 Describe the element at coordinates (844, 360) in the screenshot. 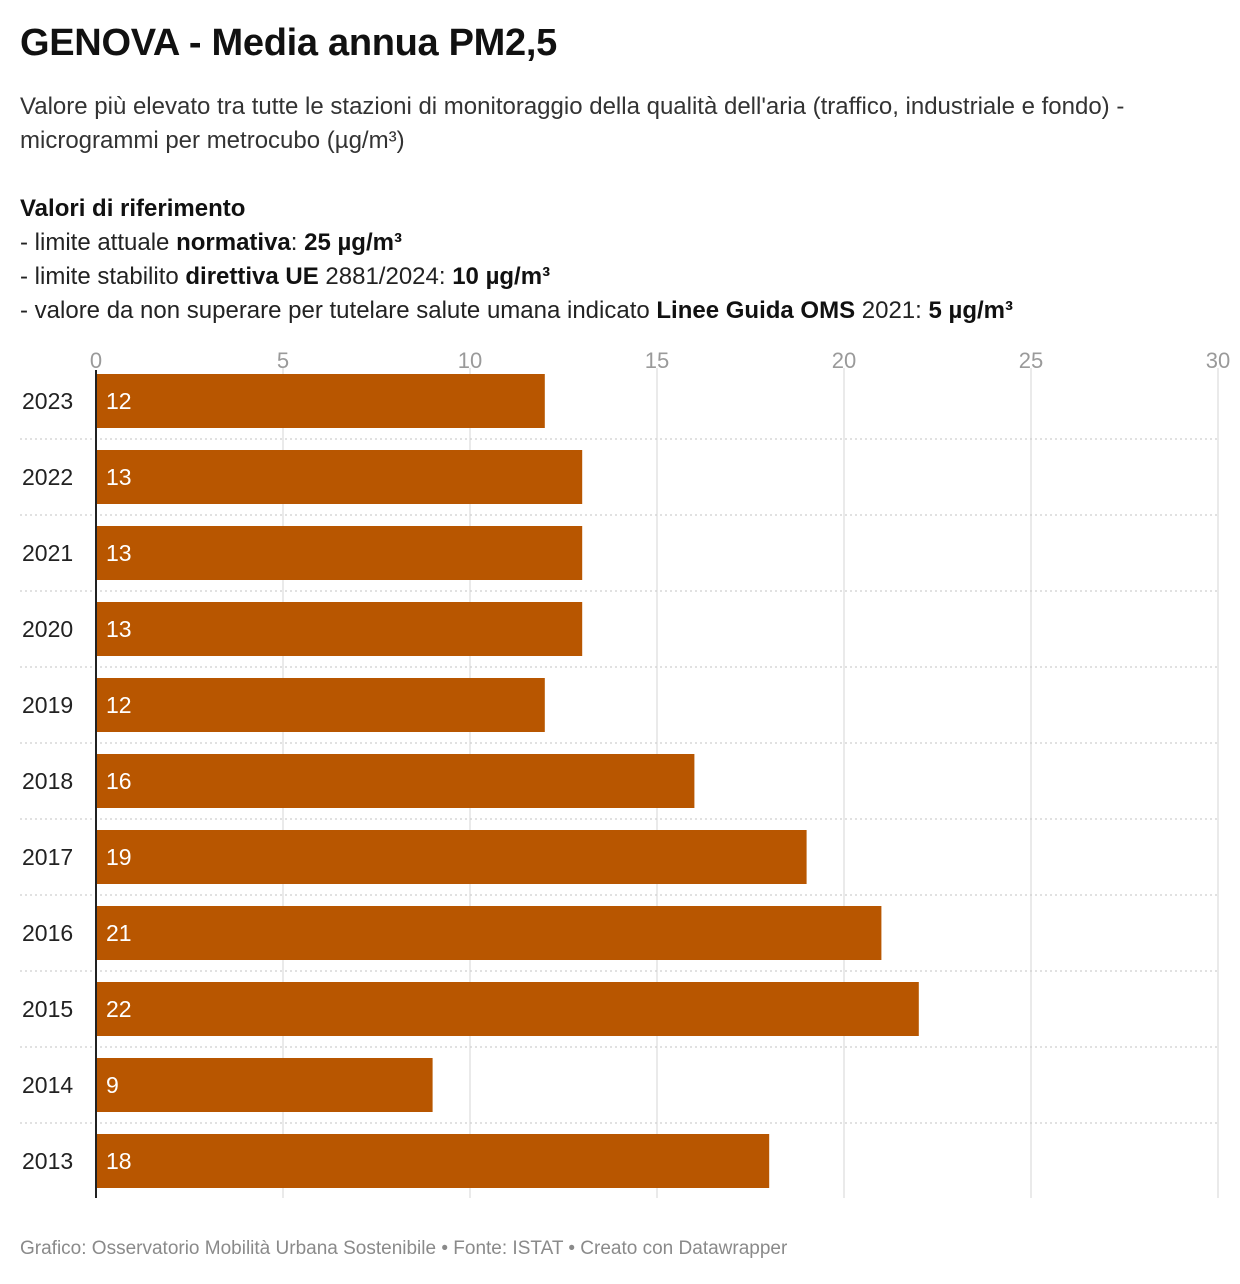

I see `x-tick-label-20: 20` at that location.